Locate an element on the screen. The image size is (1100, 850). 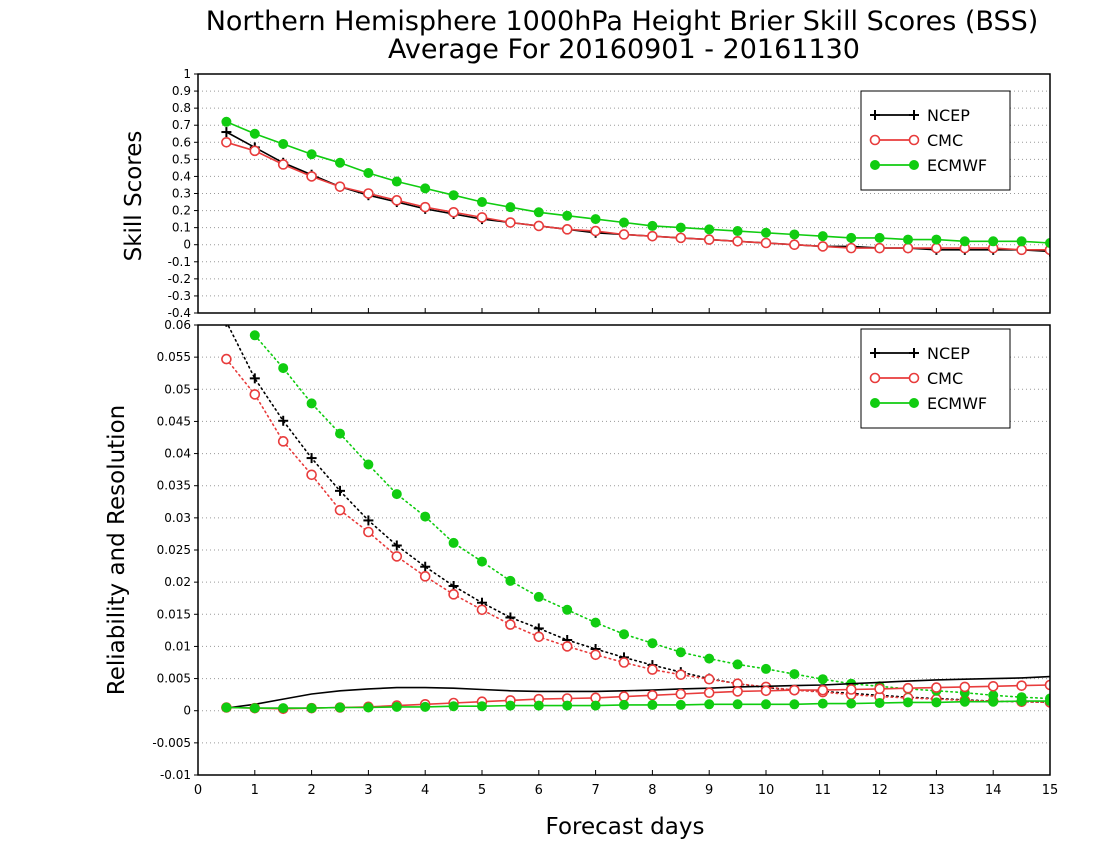
x-tick-label: 13 is located at coordinates (936, 790).